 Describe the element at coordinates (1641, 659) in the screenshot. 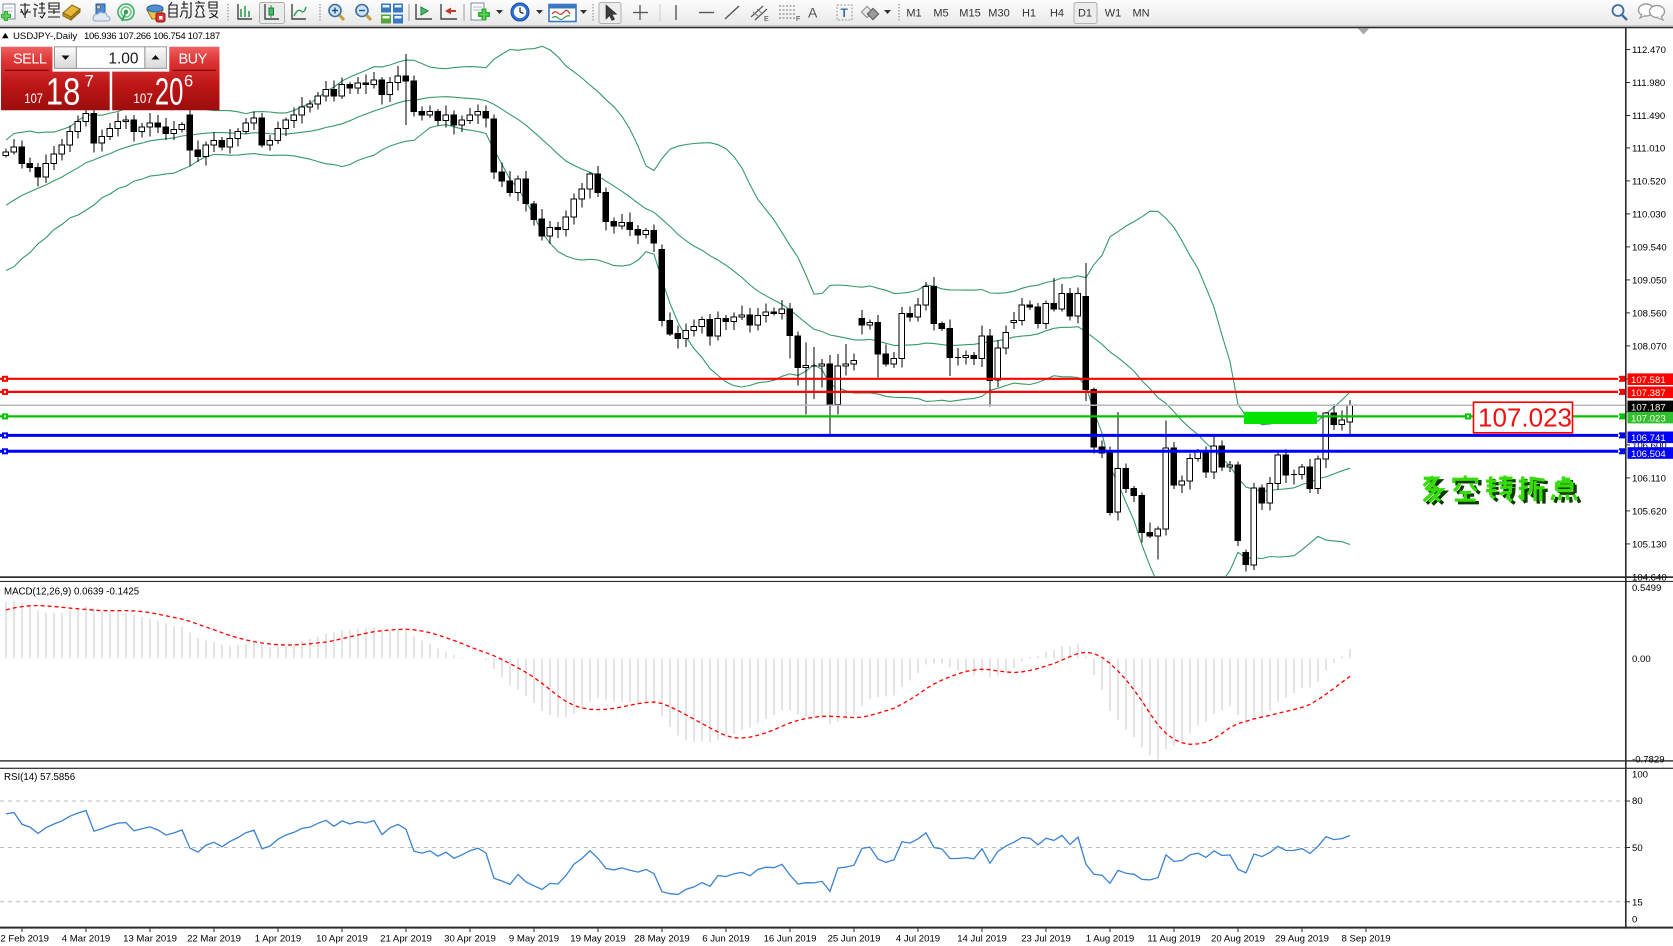

I see `svg-text: 0.00` at that location.